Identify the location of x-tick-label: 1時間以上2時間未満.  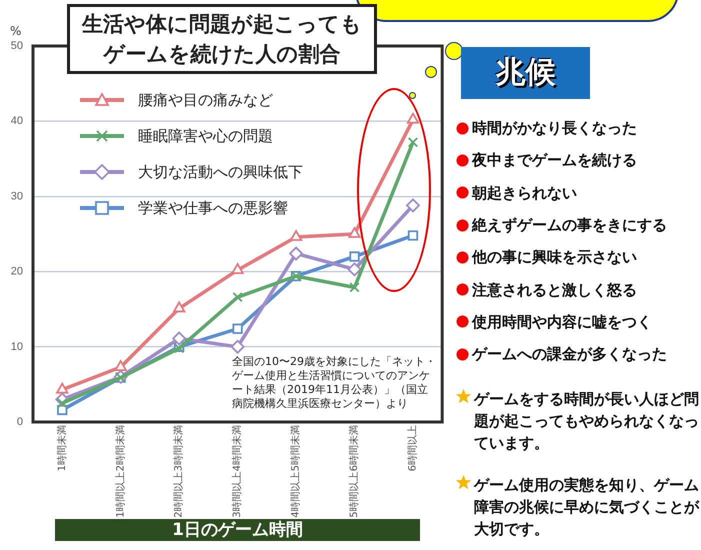
(120, 471).